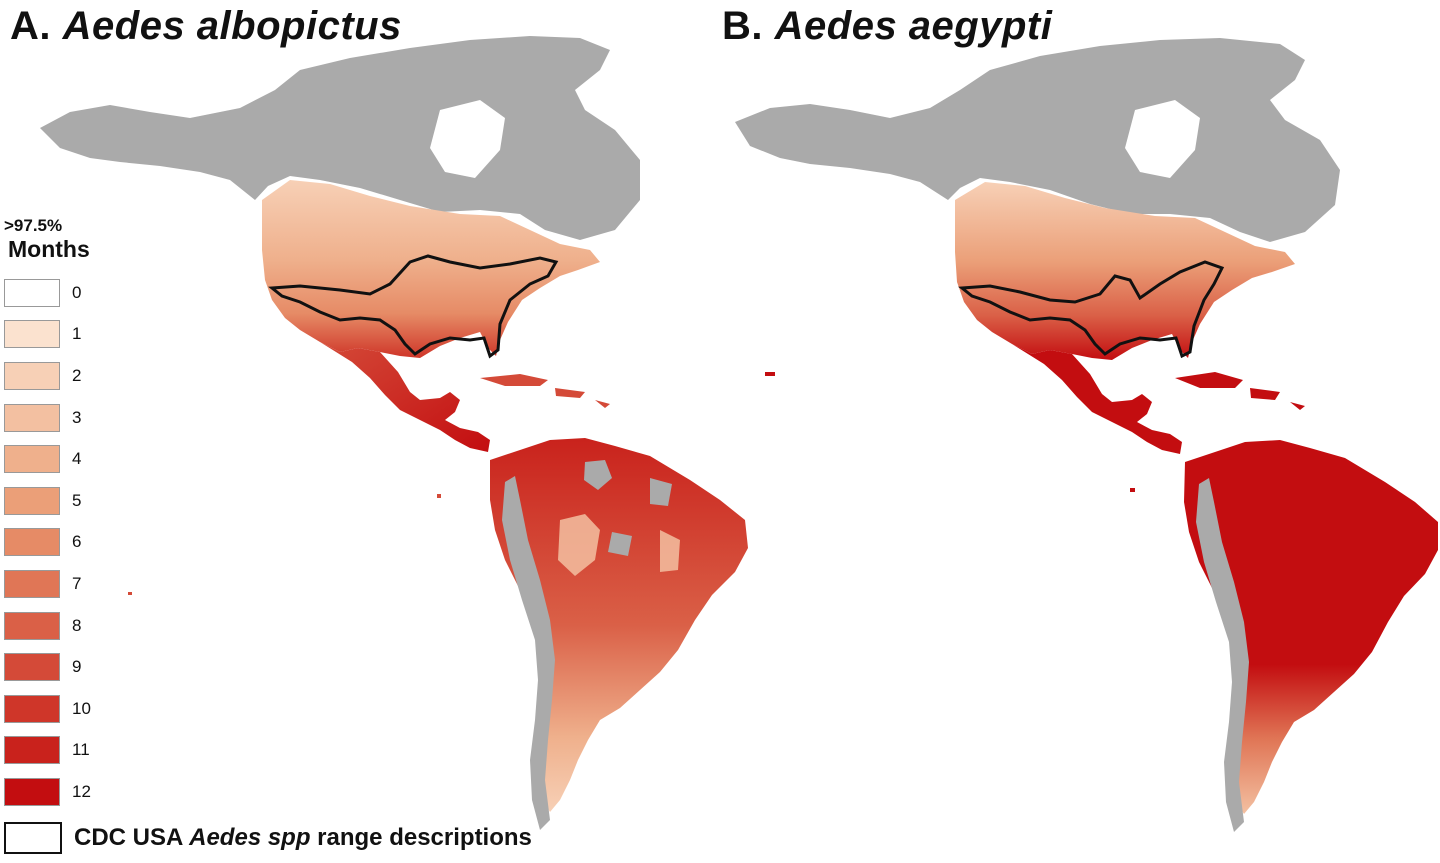  I want to click on legend-item: 2, so click(74, 376).